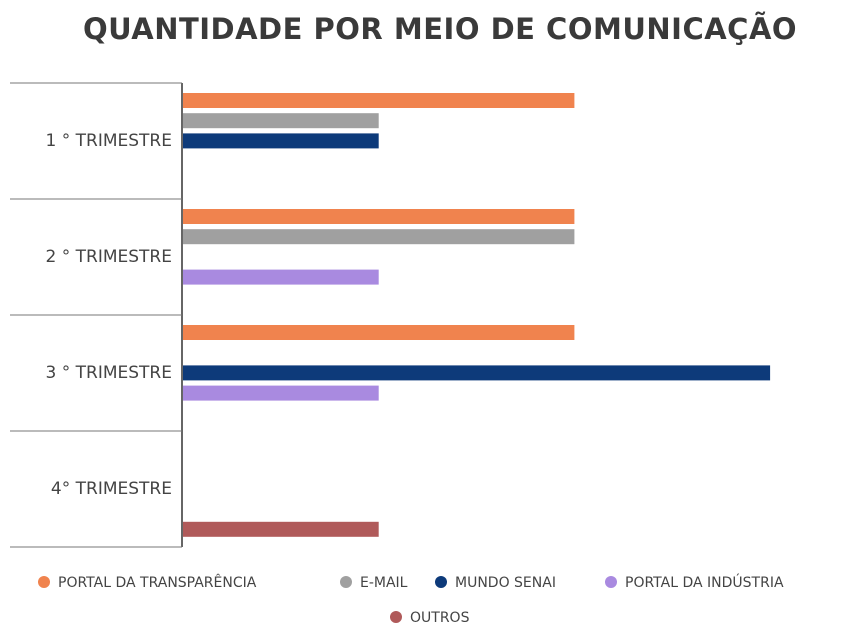 Image resolution: width=841 pixels, height=625 pixels. I want to click on legend-label: OUTROS, so click(440, 617).